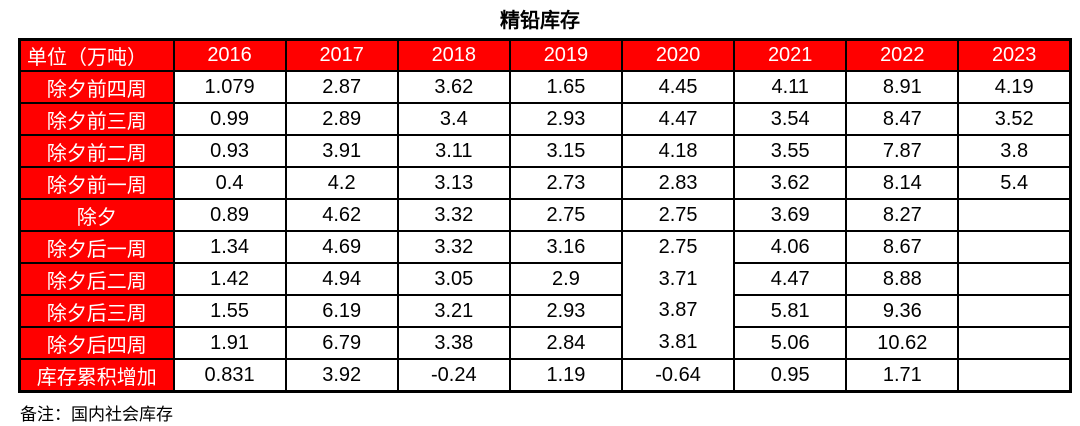 This screenshot has height=426, width=1080. Describe the element at coordinates (229, 183) in the screenshot. I see `data-cell: 0.4` at that location.